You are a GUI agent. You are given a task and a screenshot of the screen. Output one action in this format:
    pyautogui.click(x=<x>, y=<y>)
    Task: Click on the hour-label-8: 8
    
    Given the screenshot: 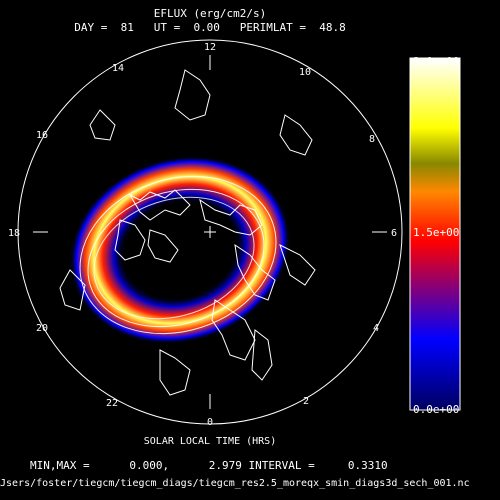 What is the action you would take?
    pyautogui.click(x=372, y=139)
    